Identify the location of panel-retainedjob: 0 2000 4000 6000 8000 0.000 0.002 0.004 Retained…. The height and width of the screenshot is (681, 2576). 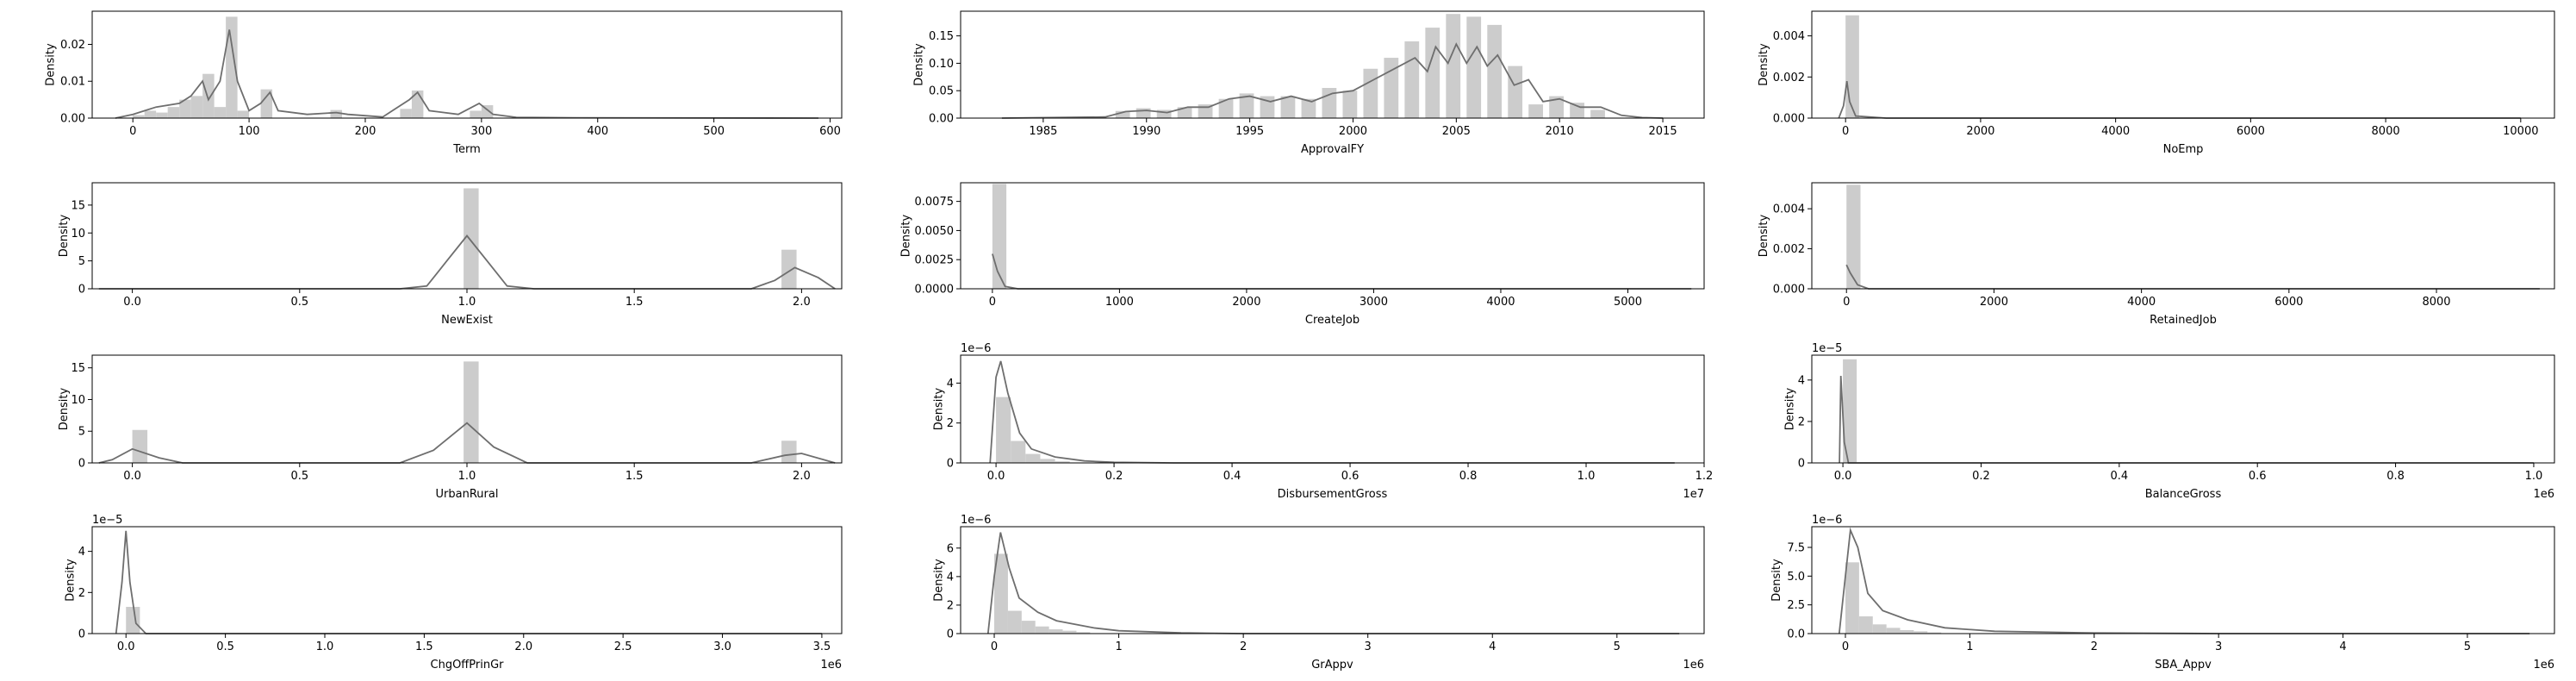
(2157, 254).